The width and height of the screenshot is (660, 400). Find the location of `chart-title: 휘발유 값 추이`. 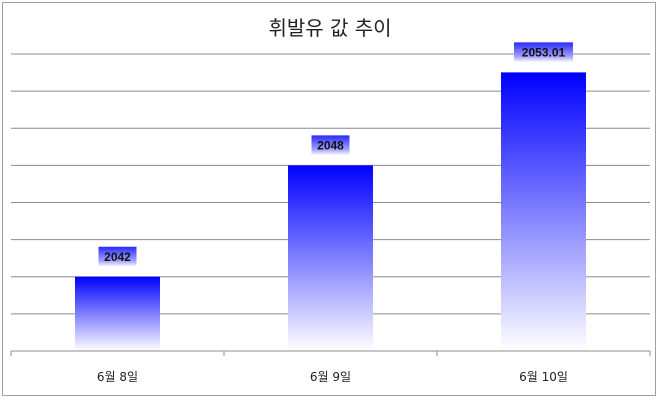

chart-title: 휘발유 값 추이 is located at coordinates (330, 28).